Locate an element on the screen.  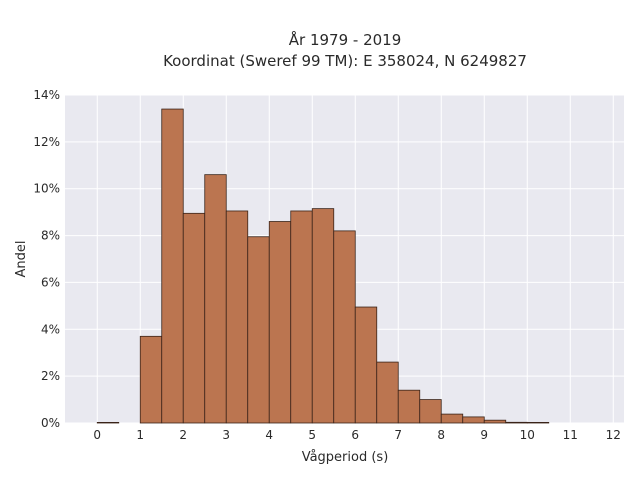
y-tick-label: 14% is located at coordinates (46, 95).